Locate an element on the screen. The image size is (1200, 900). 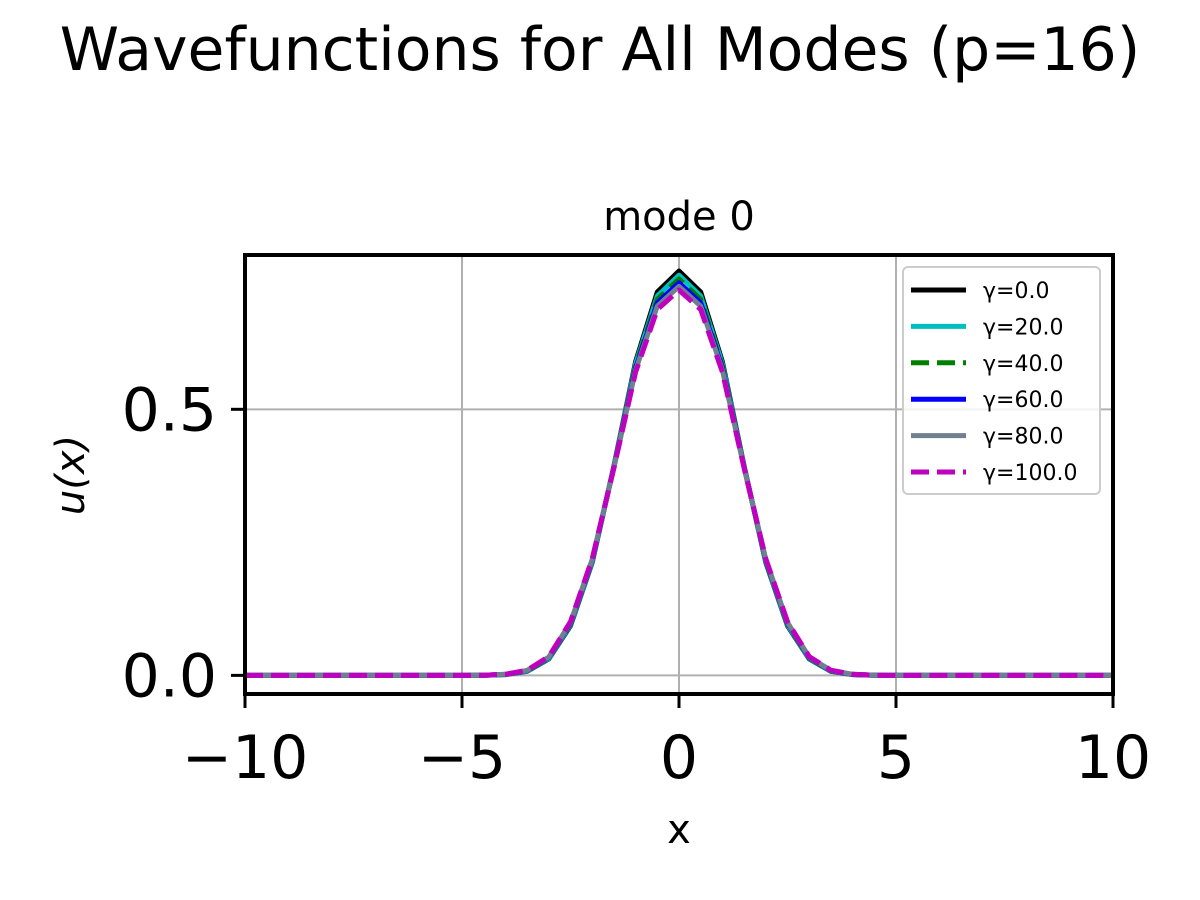
x-tick-label: 10 is located at coordinates (1113, 758).